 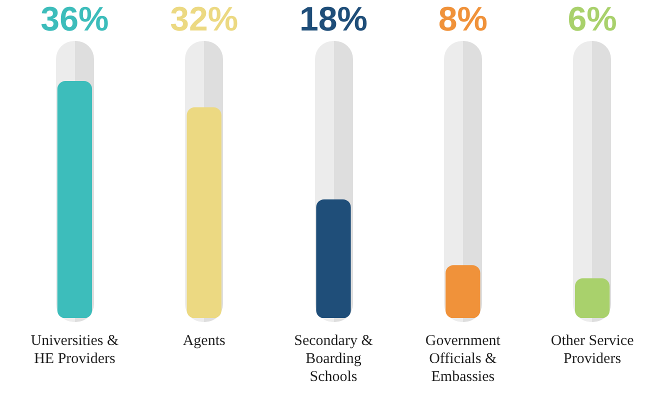 What do you see at coordinates (204, 340) in the screenshot?
I see `x-tick-label: Agents` at bounding box center [204, 340].